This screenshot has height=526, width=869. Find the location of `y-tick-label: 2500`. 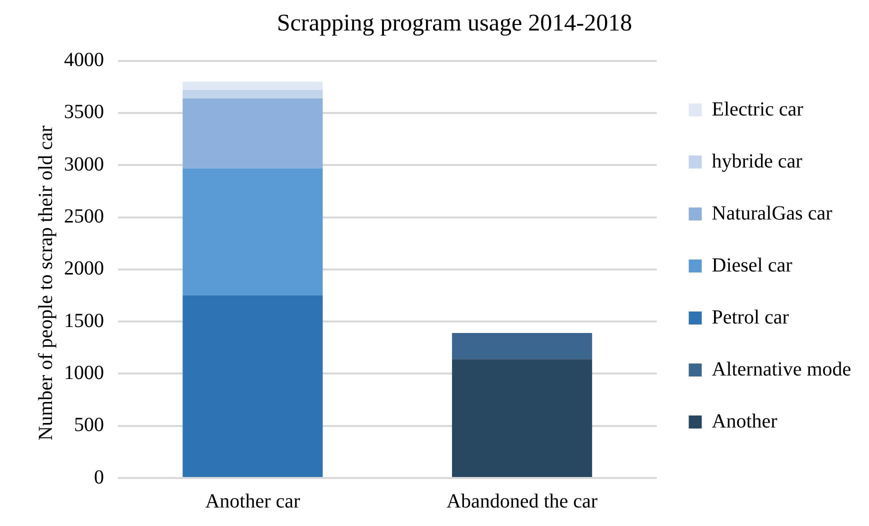

y-tick-label: 2500 is located at coordinates (84, 217).